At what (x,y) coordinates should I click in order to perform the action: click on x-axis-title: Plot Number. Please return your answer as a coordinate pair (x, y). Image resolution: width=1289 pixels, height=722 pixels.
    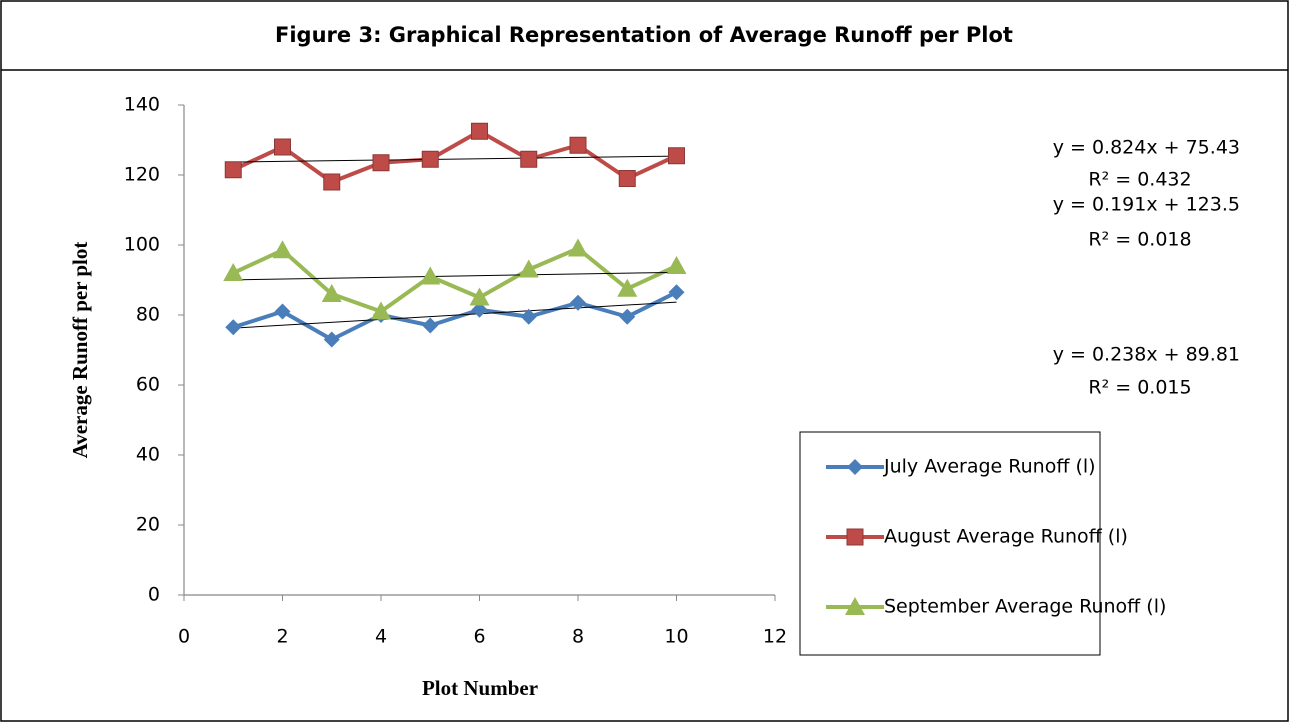
    Looking at the image, I should click on (480, 688).